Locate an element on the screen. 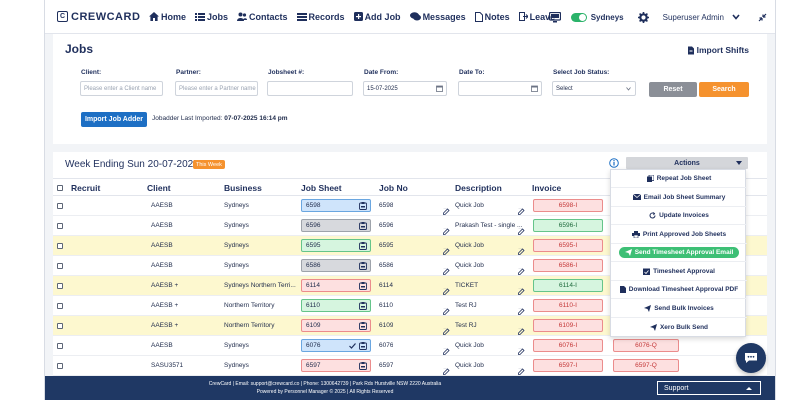  table-row: AAESB Sydneys 6595 6595 Quick Job 6595-I is located at coordinates (410, 246).